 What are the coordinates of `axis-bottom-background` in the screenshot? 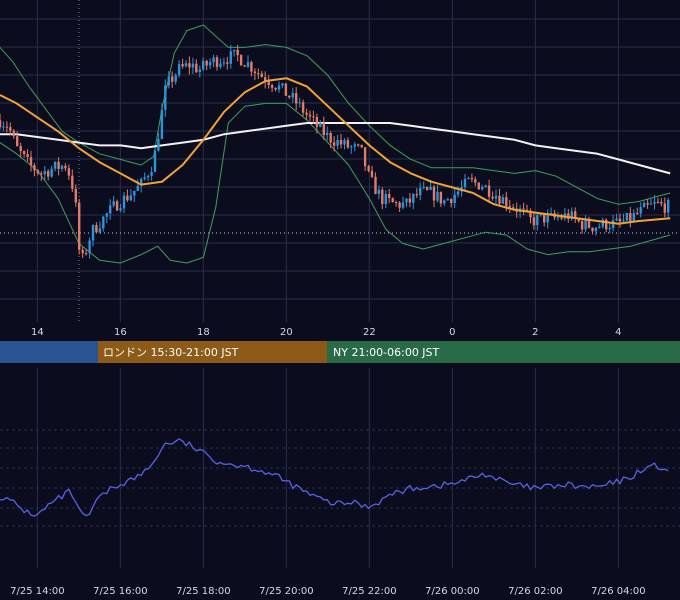 It's located at (340, 585).